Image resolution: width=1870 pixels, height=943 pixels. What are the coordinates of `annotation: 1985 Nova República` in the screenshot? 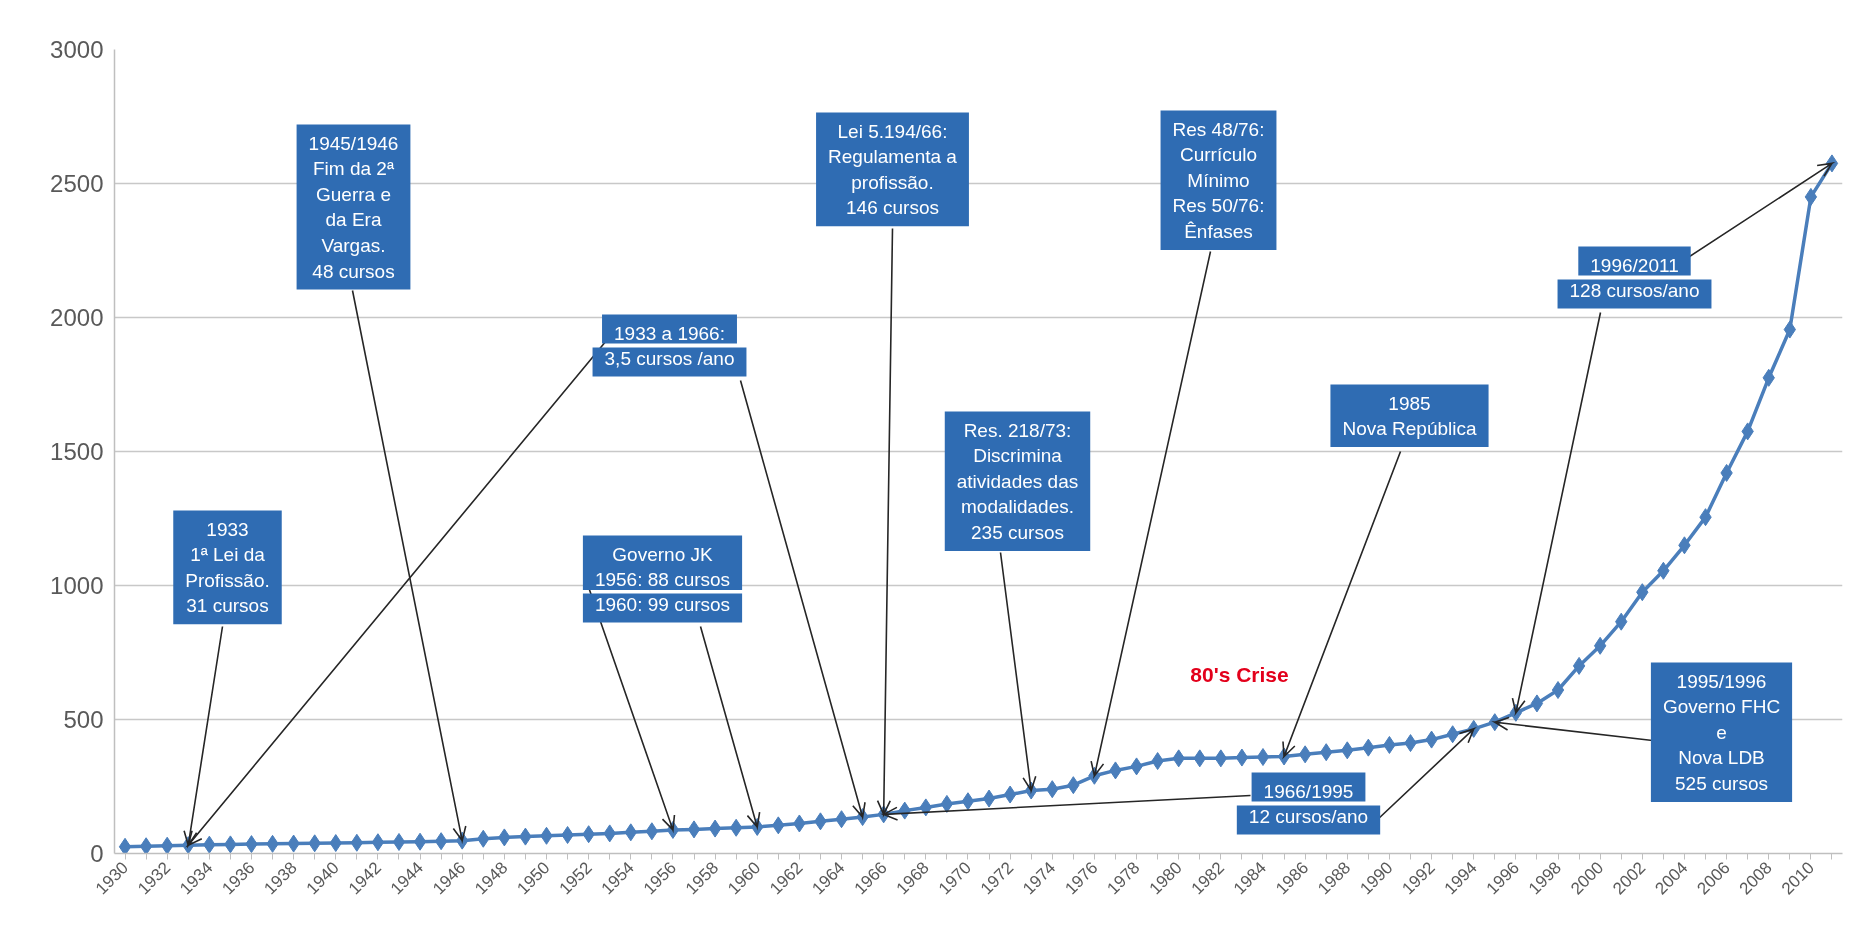 It's located at (1409, 416).